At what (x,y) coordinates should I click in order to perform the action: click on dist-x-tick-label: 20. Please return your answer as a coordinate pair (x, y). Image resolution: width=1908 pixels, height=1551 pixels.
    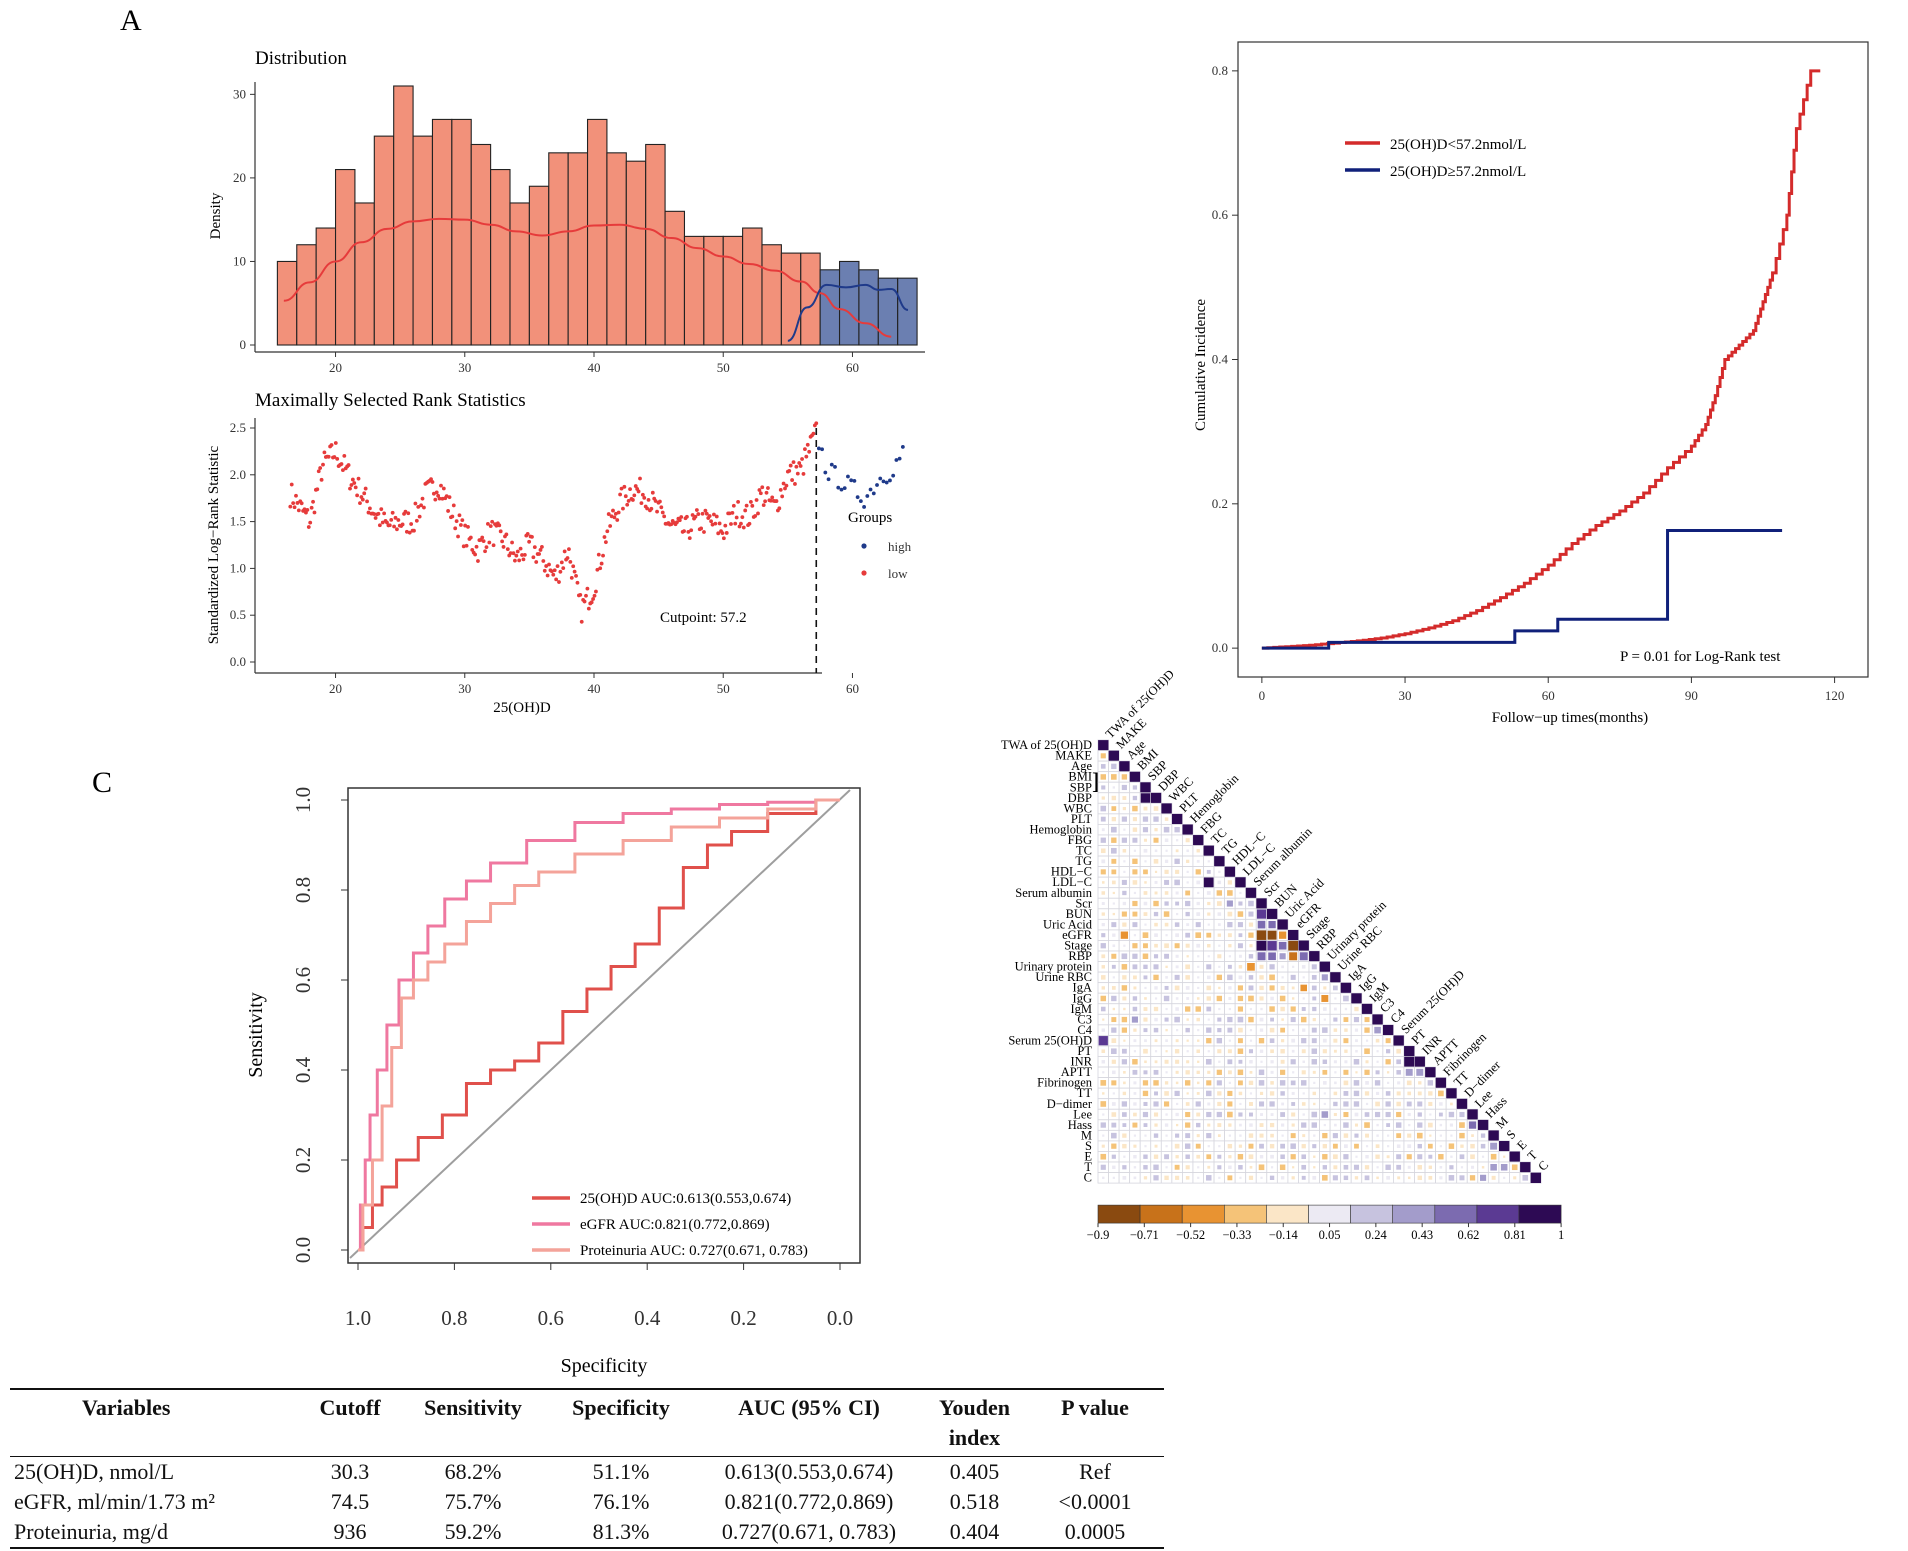
    Looking at the image, I should click on (335, 367).